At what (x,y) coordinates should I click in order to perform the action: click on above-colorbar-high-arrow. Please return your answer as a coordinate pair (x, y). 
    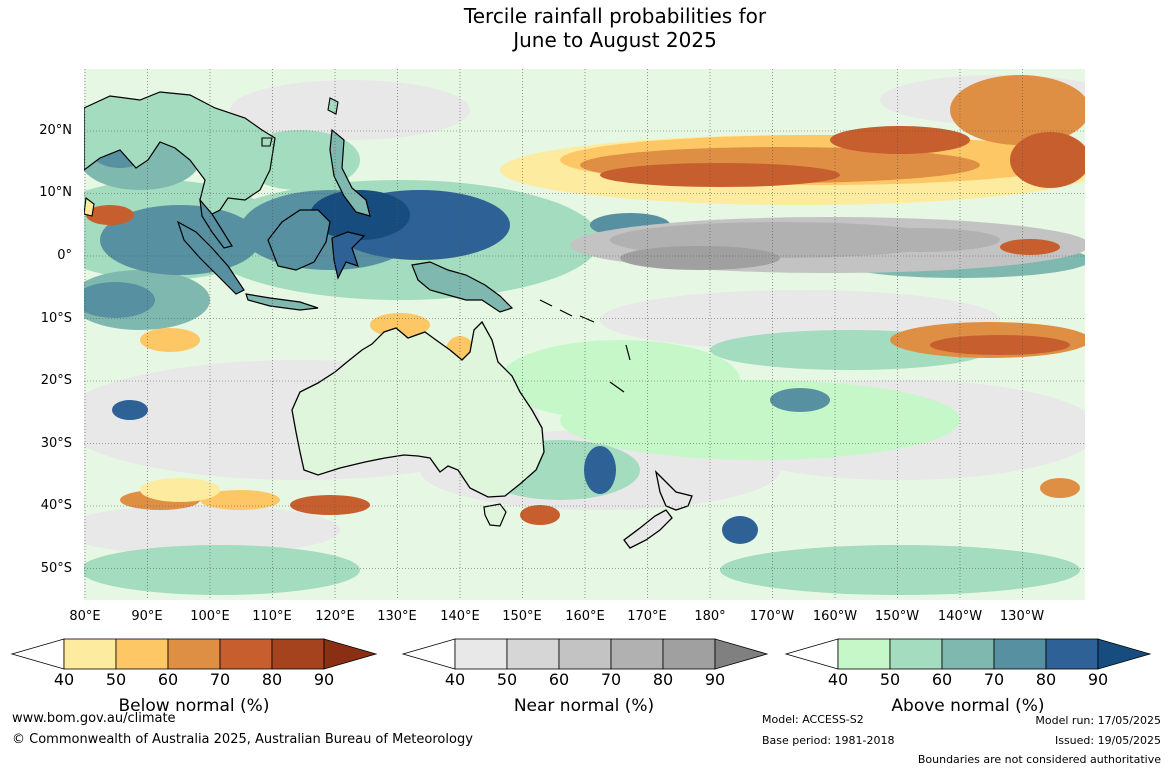
    Looking at the image, I should click on (1124, 654).